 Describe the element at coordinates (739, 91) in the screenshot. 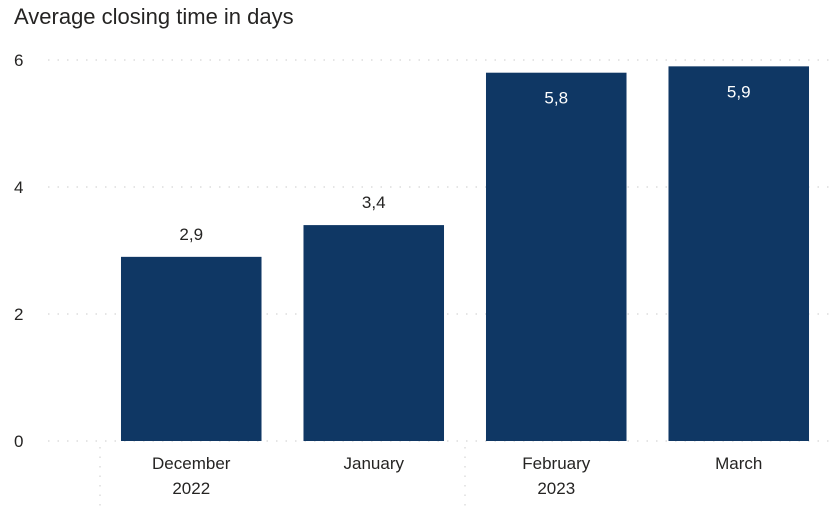

I see `data-label: 5,9` at that location.